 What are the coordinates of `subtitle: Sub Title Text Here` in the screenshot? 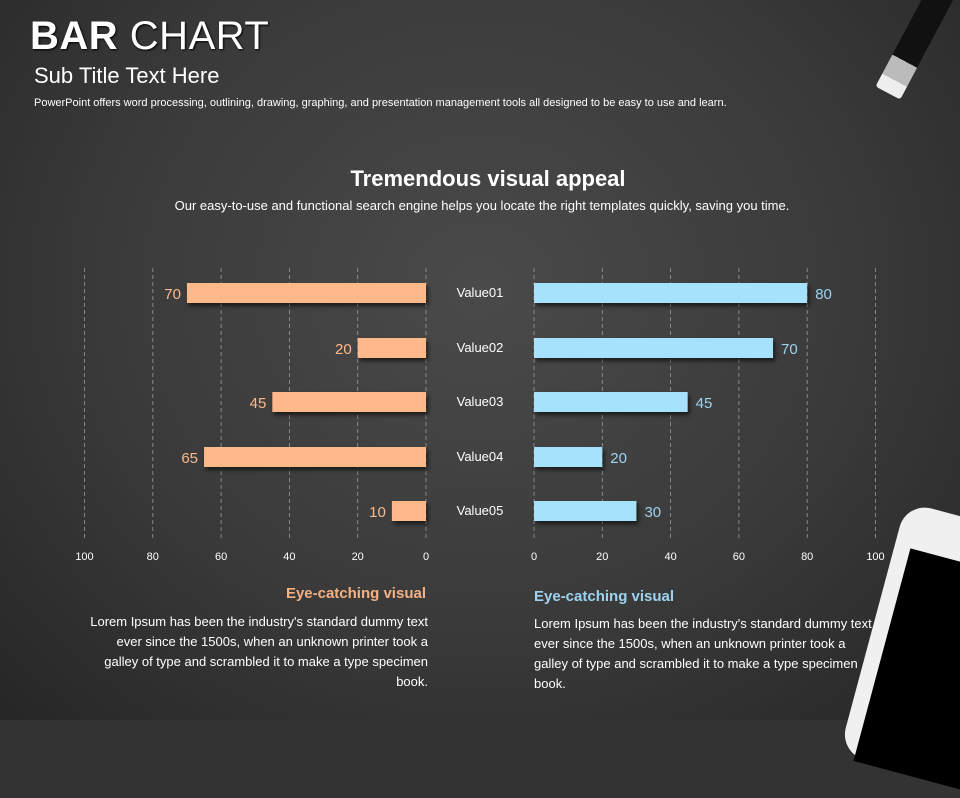 It's located at (127, 75).